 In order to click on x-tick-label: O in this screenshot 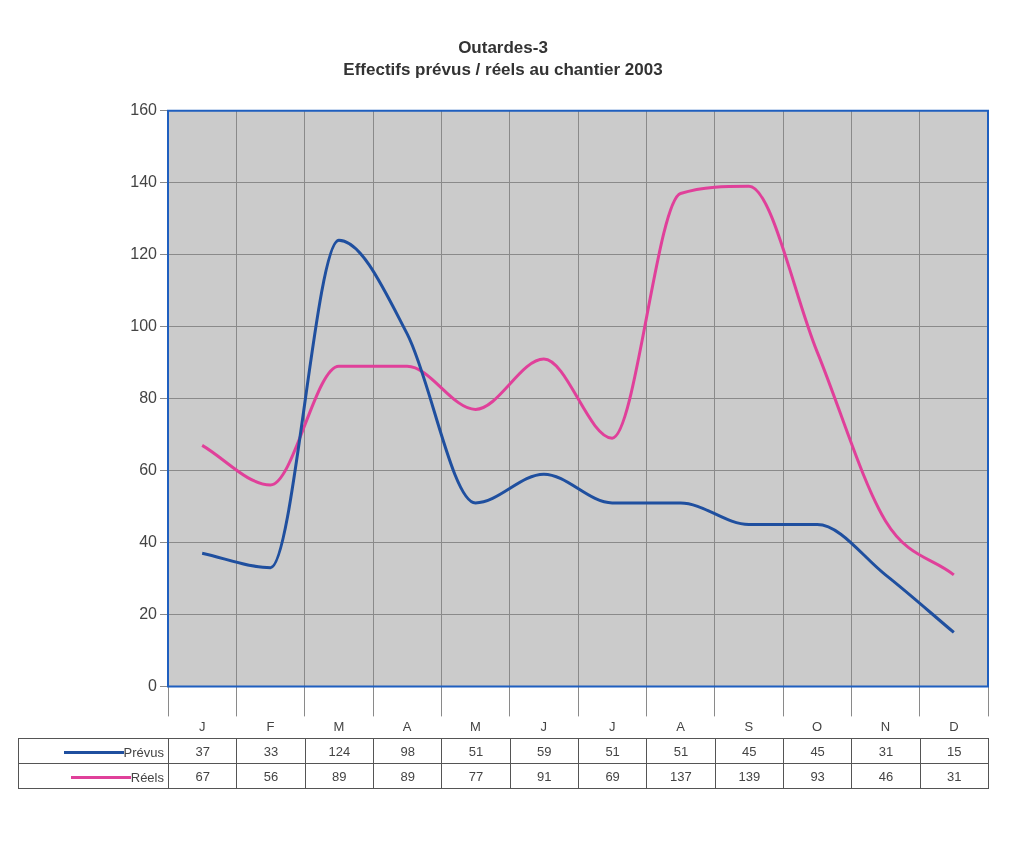, I will do `click(817, 726)`.